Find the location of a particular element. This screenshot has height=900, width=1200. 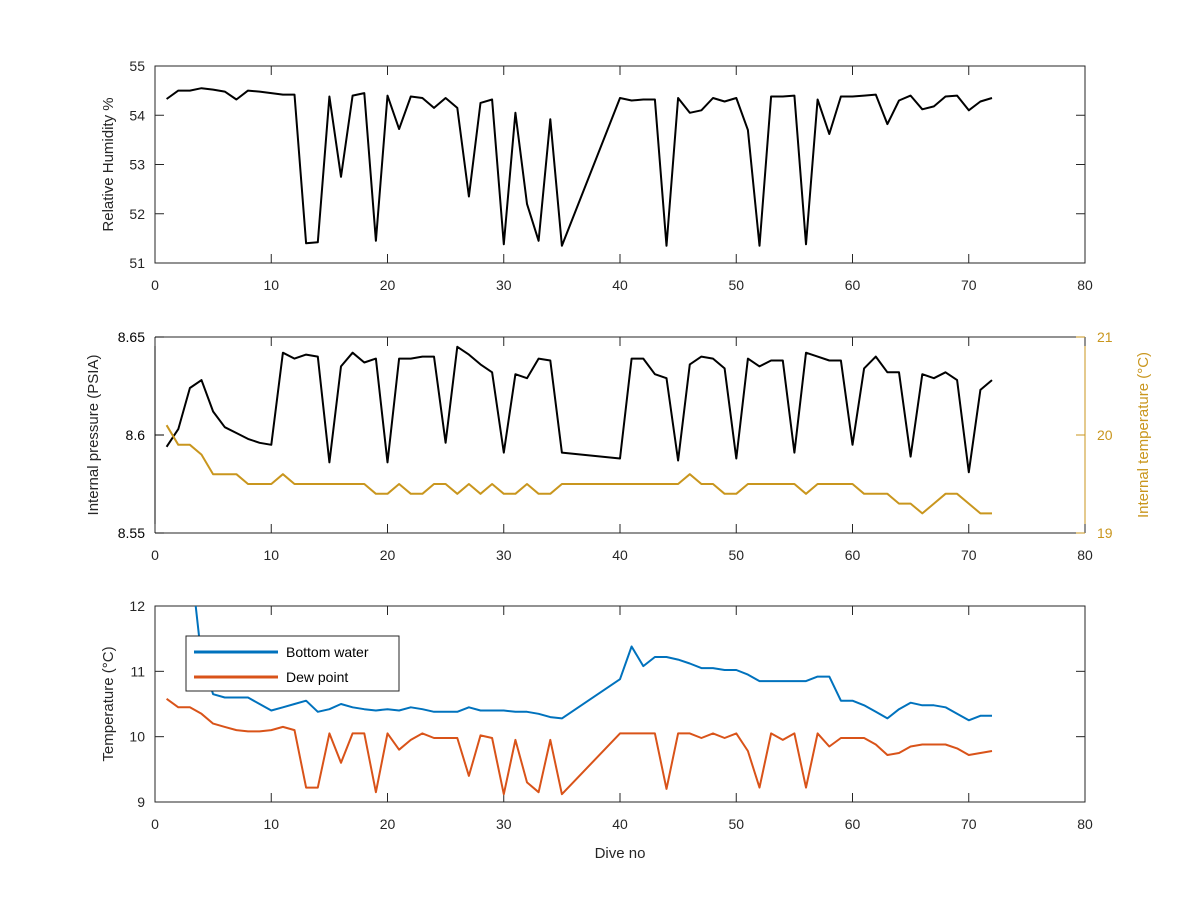

pressure-ylabel: Internal pressure (PSIA) is located at coordinates (93, 435).